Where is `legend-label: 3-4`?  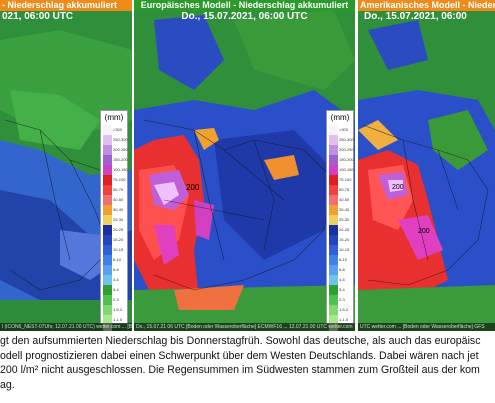
legend-label: 3-4 is located at coordinates (342, 289).